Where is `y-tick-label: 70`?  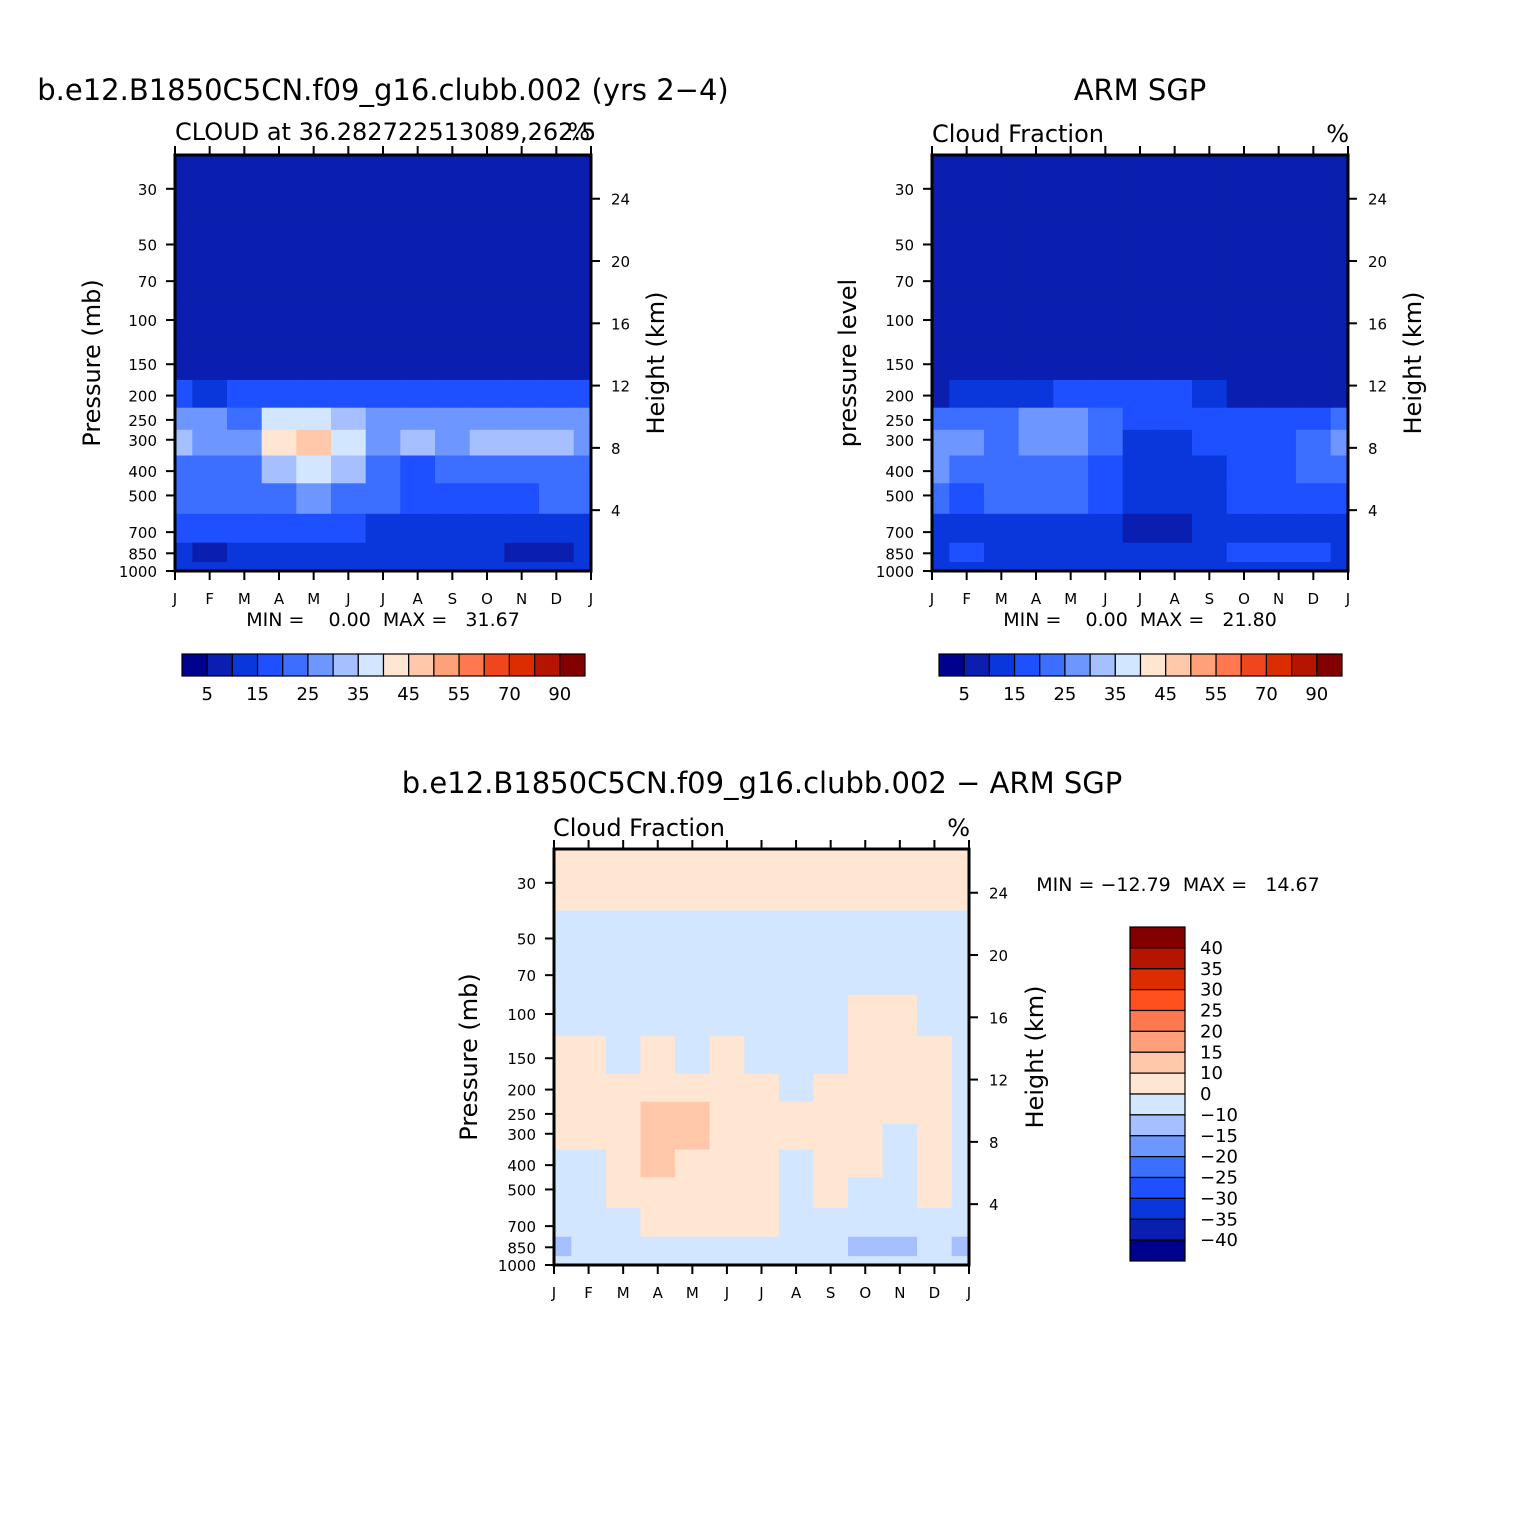 y-tick-label: 70 is located at coordinates (147, 282).